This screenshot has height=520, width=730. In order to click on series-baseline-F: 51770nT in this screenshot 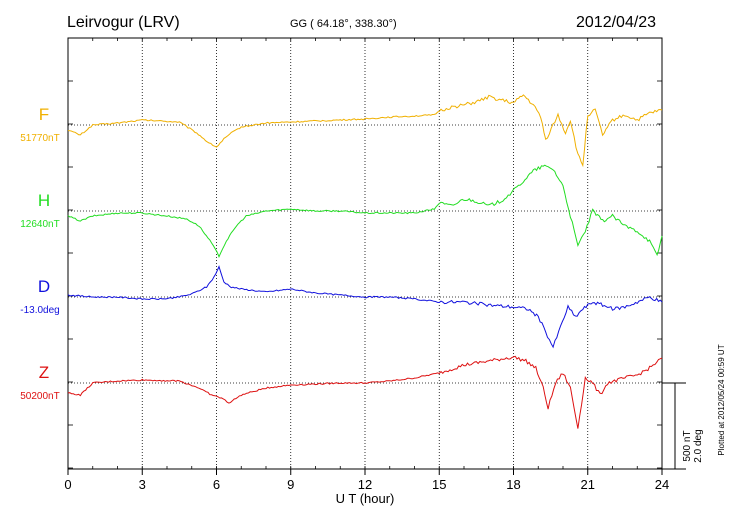, I will do `click(39, 138)`.